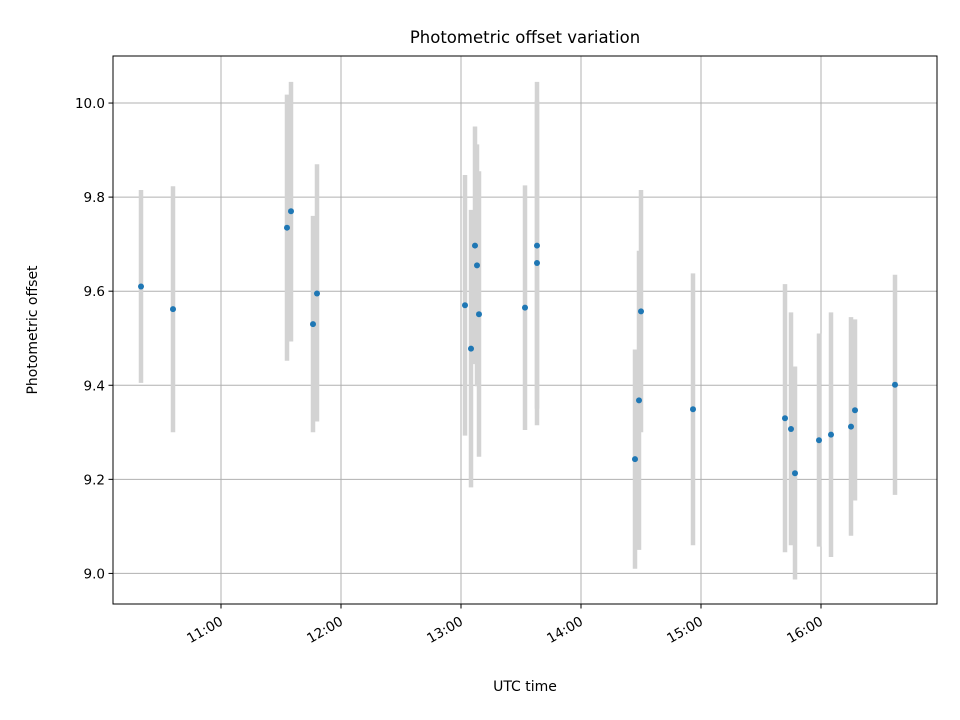 This screenshot has height=720, width=960. I want to click on y-axis-ticks: 9.0 9.2 9.4 9.6 9.8 10.0, so click(94, 339).